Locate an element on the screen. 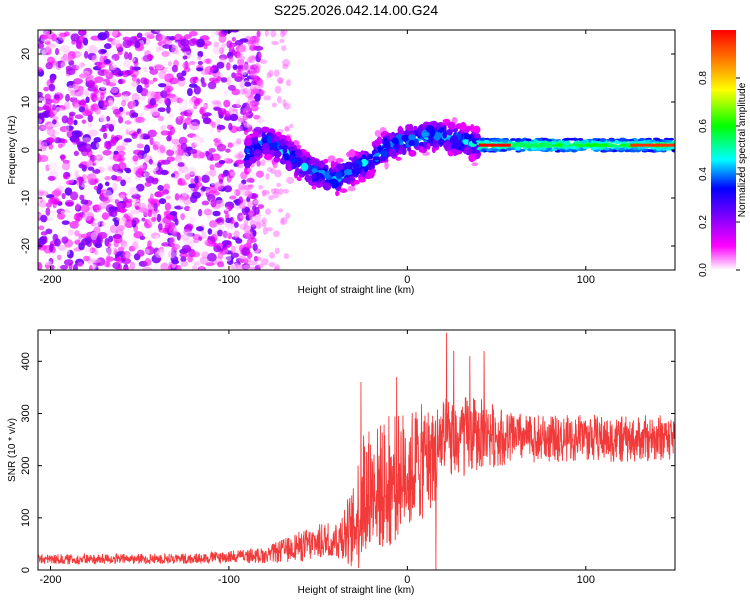 This screenshot has height=600, width=750. snr-x-tick-label: 0 is located at coordinates (407, 580).